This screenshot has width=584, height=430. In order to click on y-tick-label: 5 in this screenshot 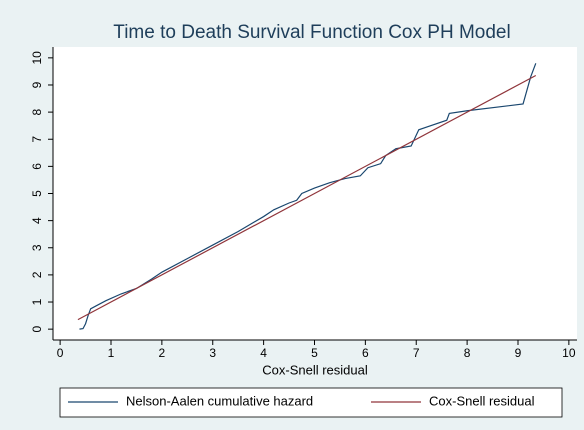, I will do `click(37, 193)`.